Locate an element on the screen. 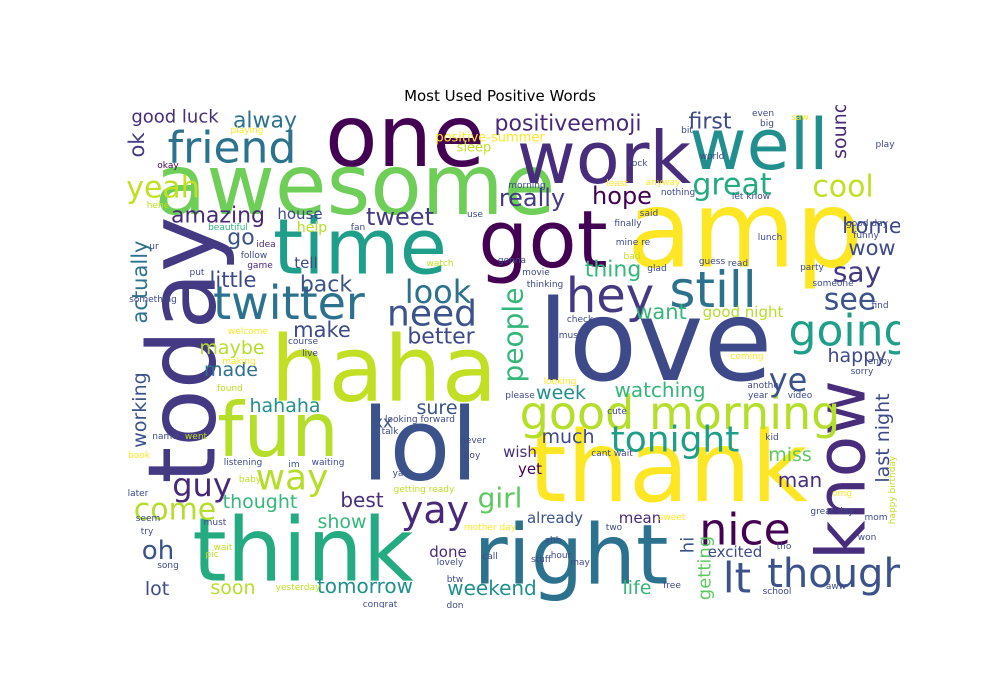  word-better: better is located at coordinates (441, 337).